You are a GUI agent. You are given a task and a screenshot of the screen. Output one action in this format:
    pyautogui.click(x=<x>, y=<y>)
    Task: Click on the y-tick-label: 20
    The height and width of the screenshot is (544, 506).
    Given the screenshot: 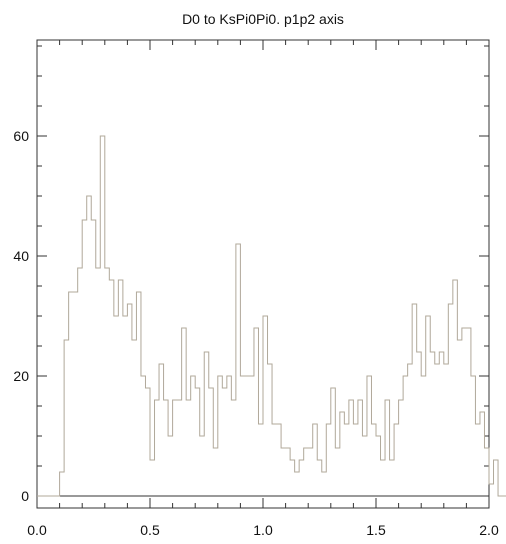 What is the action you would take?
    pyautogui.click(x=21, y=376)
    